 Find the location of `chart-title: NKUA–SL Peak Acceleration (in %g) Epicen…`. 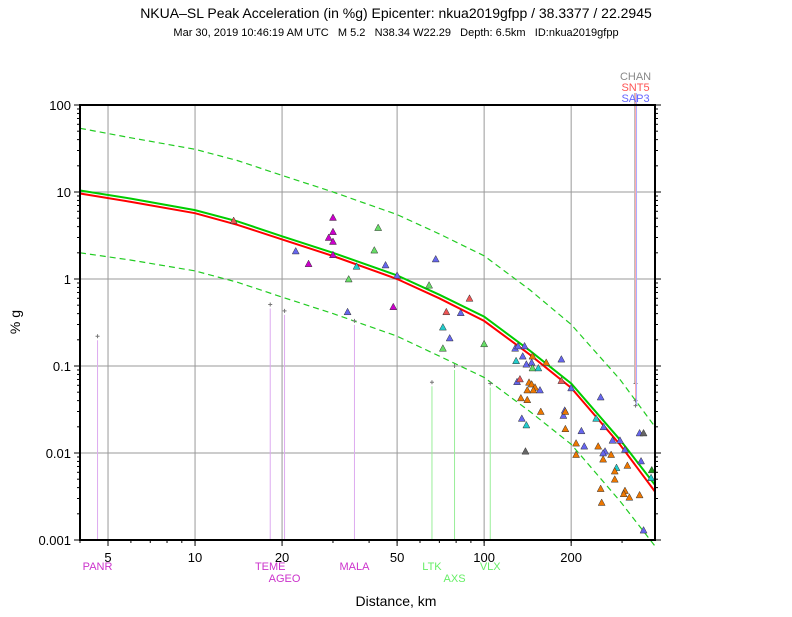

chart-title: NKUA–SL Peak Acceleration (in %g) Epicen… is located at coordinates (396, 13).